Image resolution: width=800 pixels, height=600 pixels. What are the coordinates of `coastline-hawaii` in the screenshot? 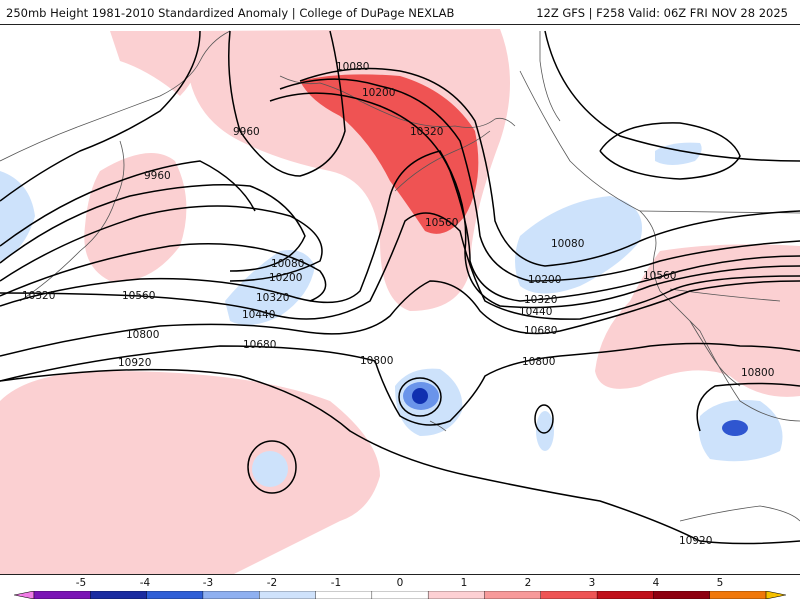 It's located at (438, 426).